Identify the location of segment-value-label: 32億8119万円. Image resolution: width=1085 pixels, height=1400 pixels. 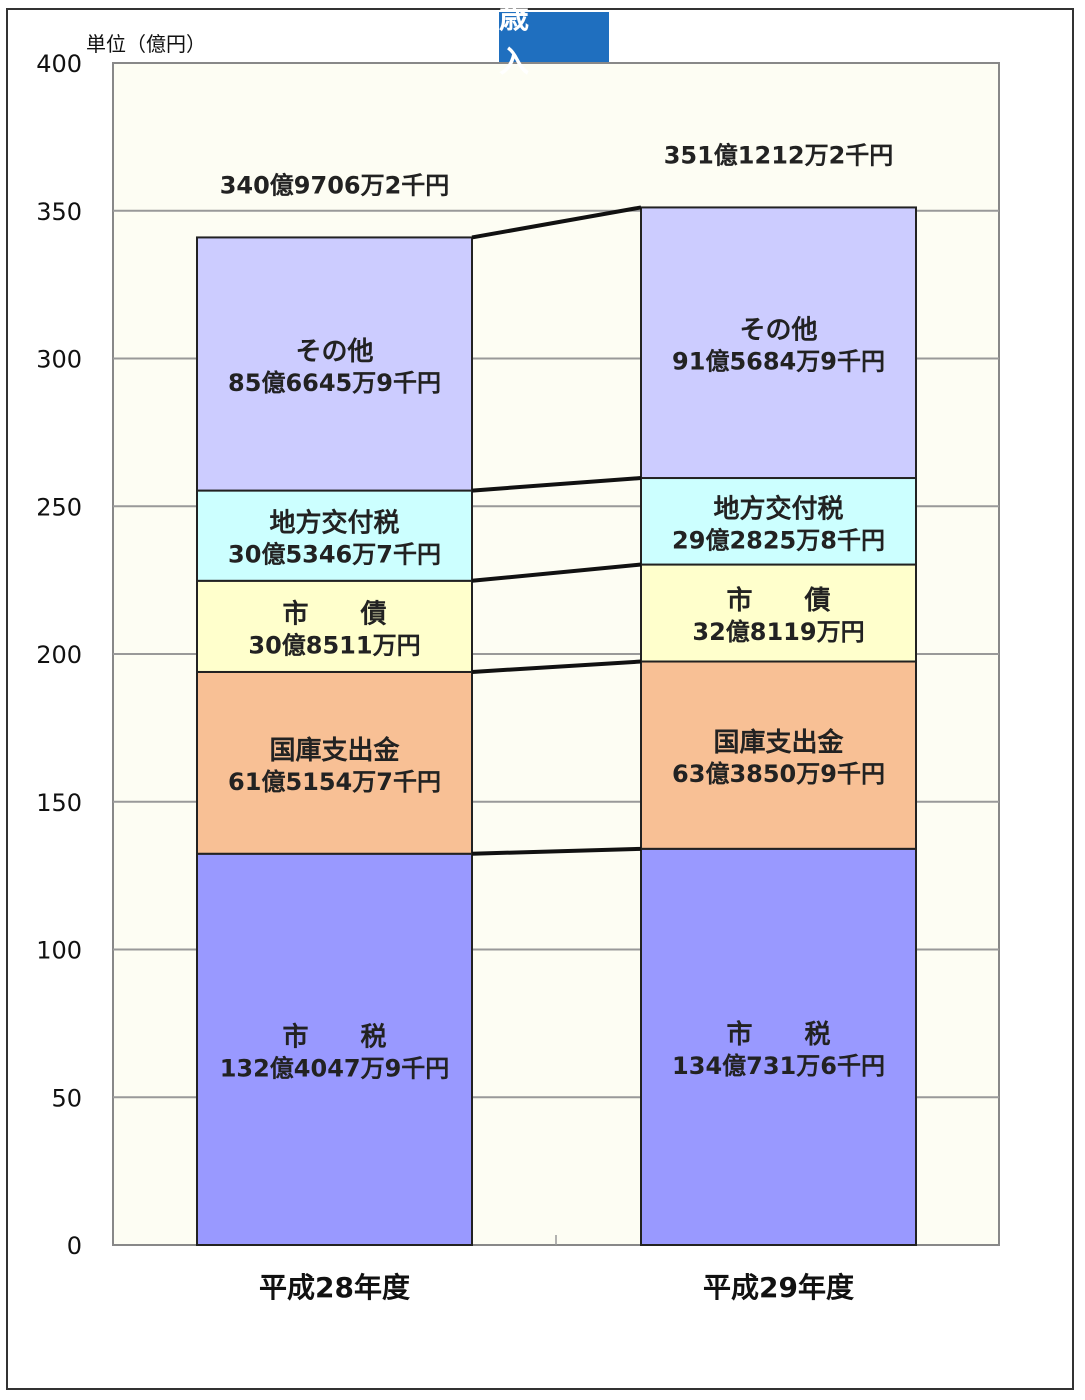
(778, 632).